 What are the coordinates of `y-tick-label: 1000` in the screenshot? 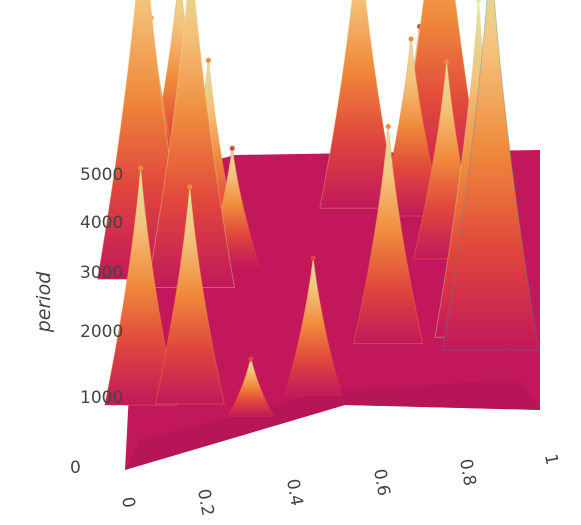 It's located at (101, 398).